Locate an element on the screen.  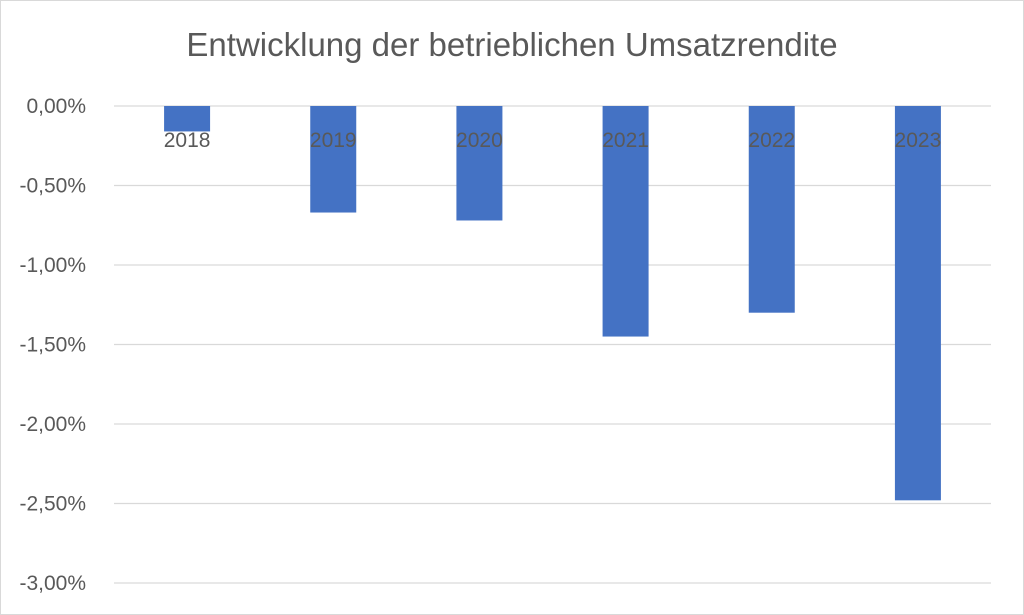
x-tick-label: 2019 is located at coordinates (333, 140).